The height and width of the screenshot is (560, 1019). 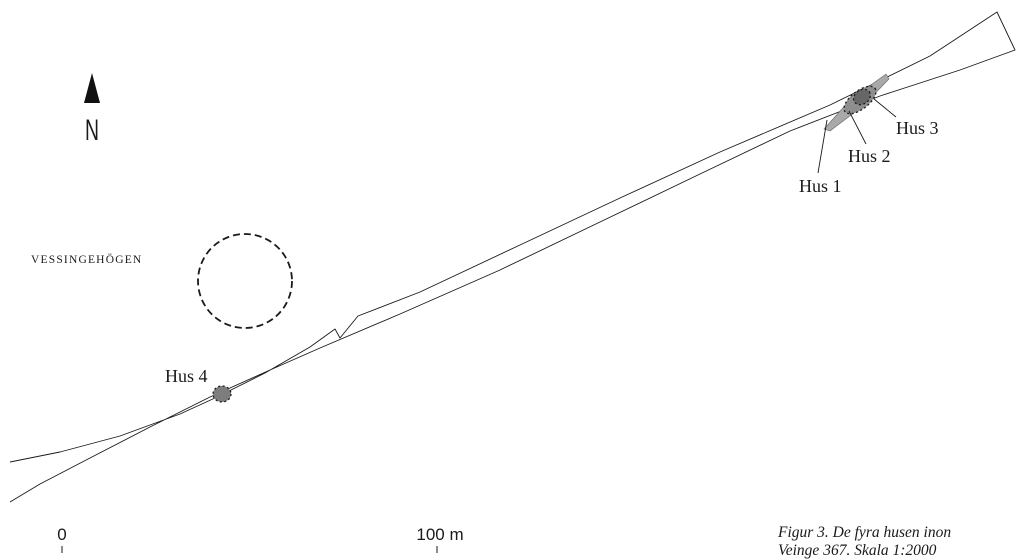 I want to click on hus-2-label: Hus 2, so click(x=869, y=156).